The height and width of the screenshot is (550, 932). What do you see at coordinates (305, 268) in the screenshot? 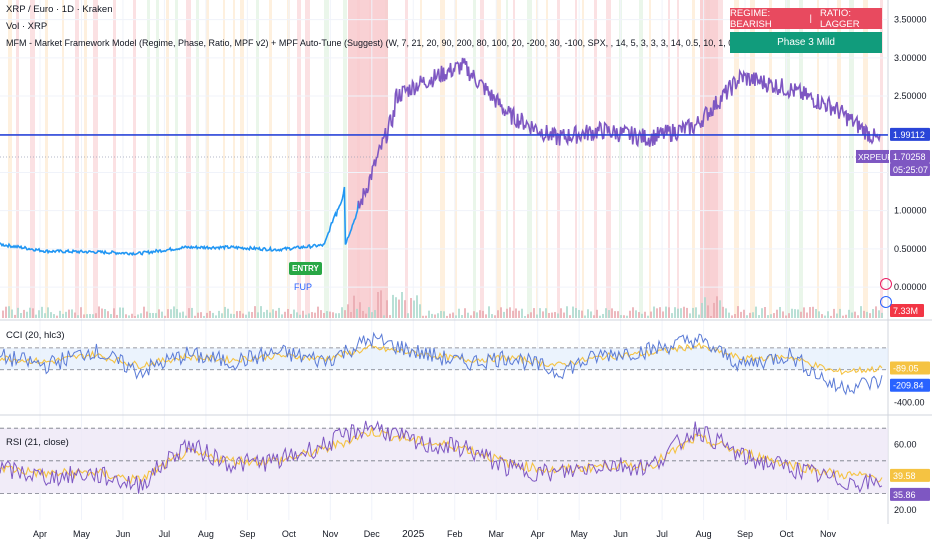
I see `entry-marker: ENTRY` at bounding box center [305, 268].